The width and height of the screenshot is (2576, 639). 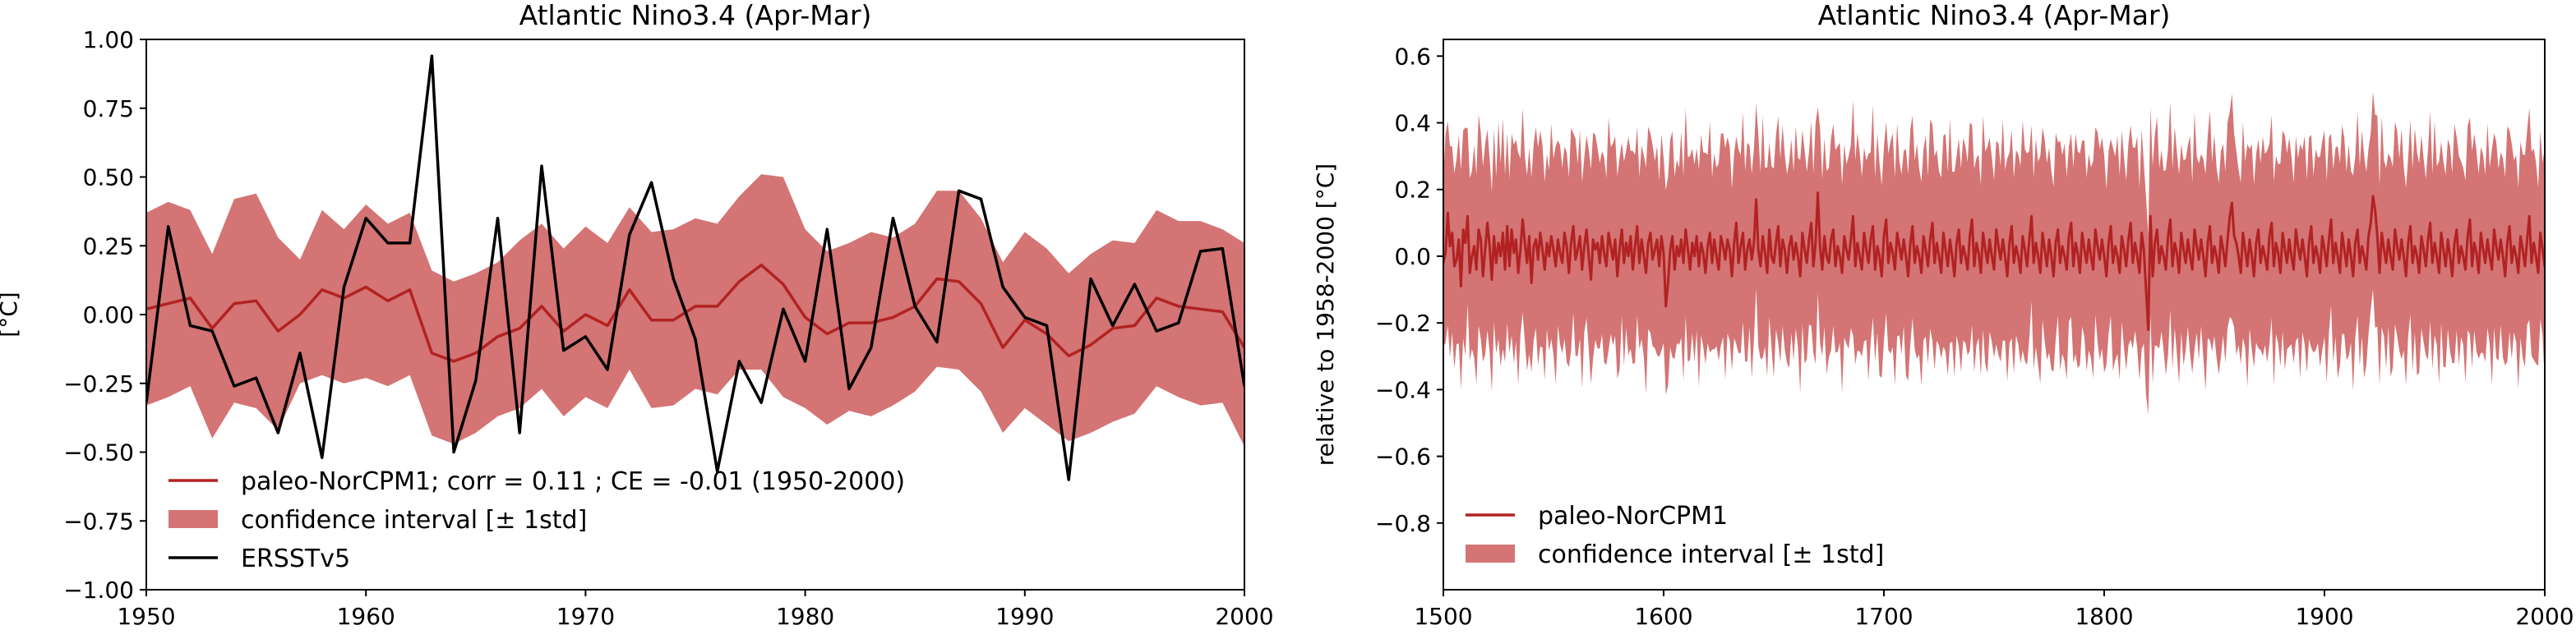 I want to click on y-tick-label: −0.6, so click(x=1403, y=457).